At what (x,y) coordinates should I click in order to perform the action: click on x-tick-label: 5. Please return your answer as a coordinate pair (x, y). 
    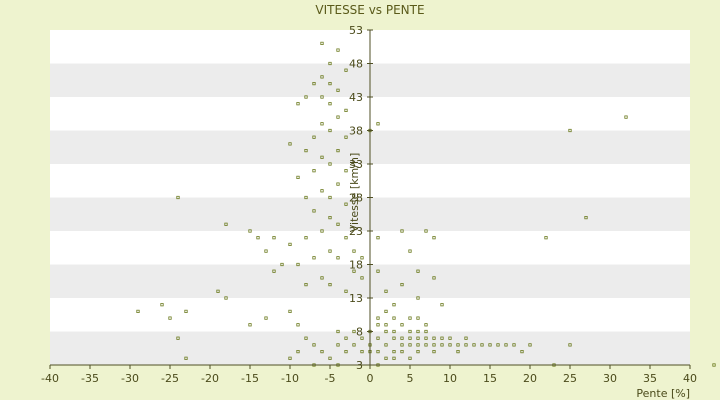
    Looking at the image, I should click on (410, 378).